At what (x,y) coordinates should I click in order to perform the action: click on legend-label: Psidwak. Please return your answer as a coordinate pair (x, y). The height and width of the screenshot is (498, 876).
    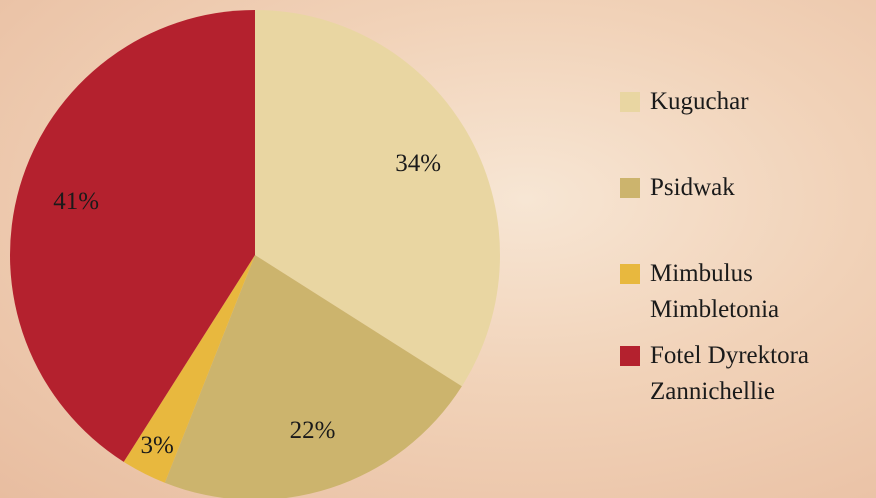
    Looking at the image, I should click on (692, 187).